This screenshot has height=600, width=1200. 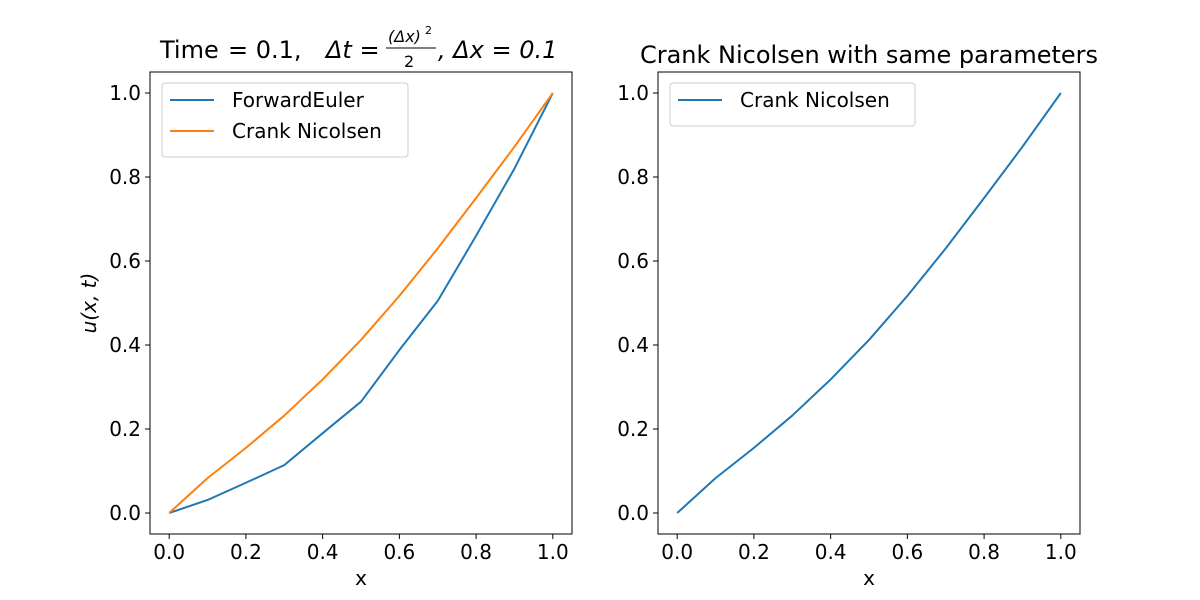 I want to click on left-x-tick-label: 1.0, so click(x=553, y=552).